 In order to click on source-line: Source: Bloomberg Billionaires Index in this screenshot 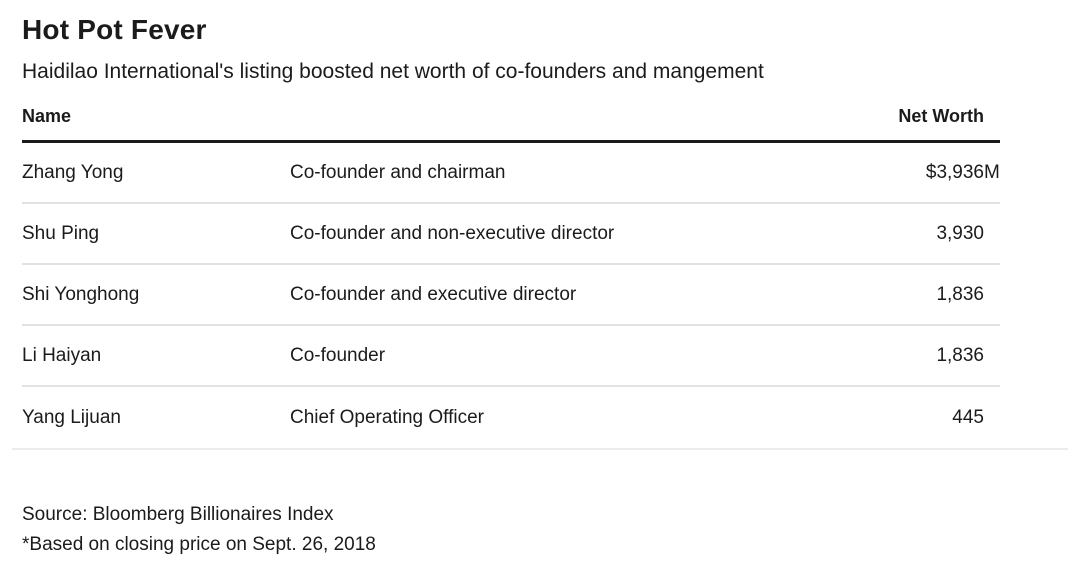, I will do `click(178, 514)`.